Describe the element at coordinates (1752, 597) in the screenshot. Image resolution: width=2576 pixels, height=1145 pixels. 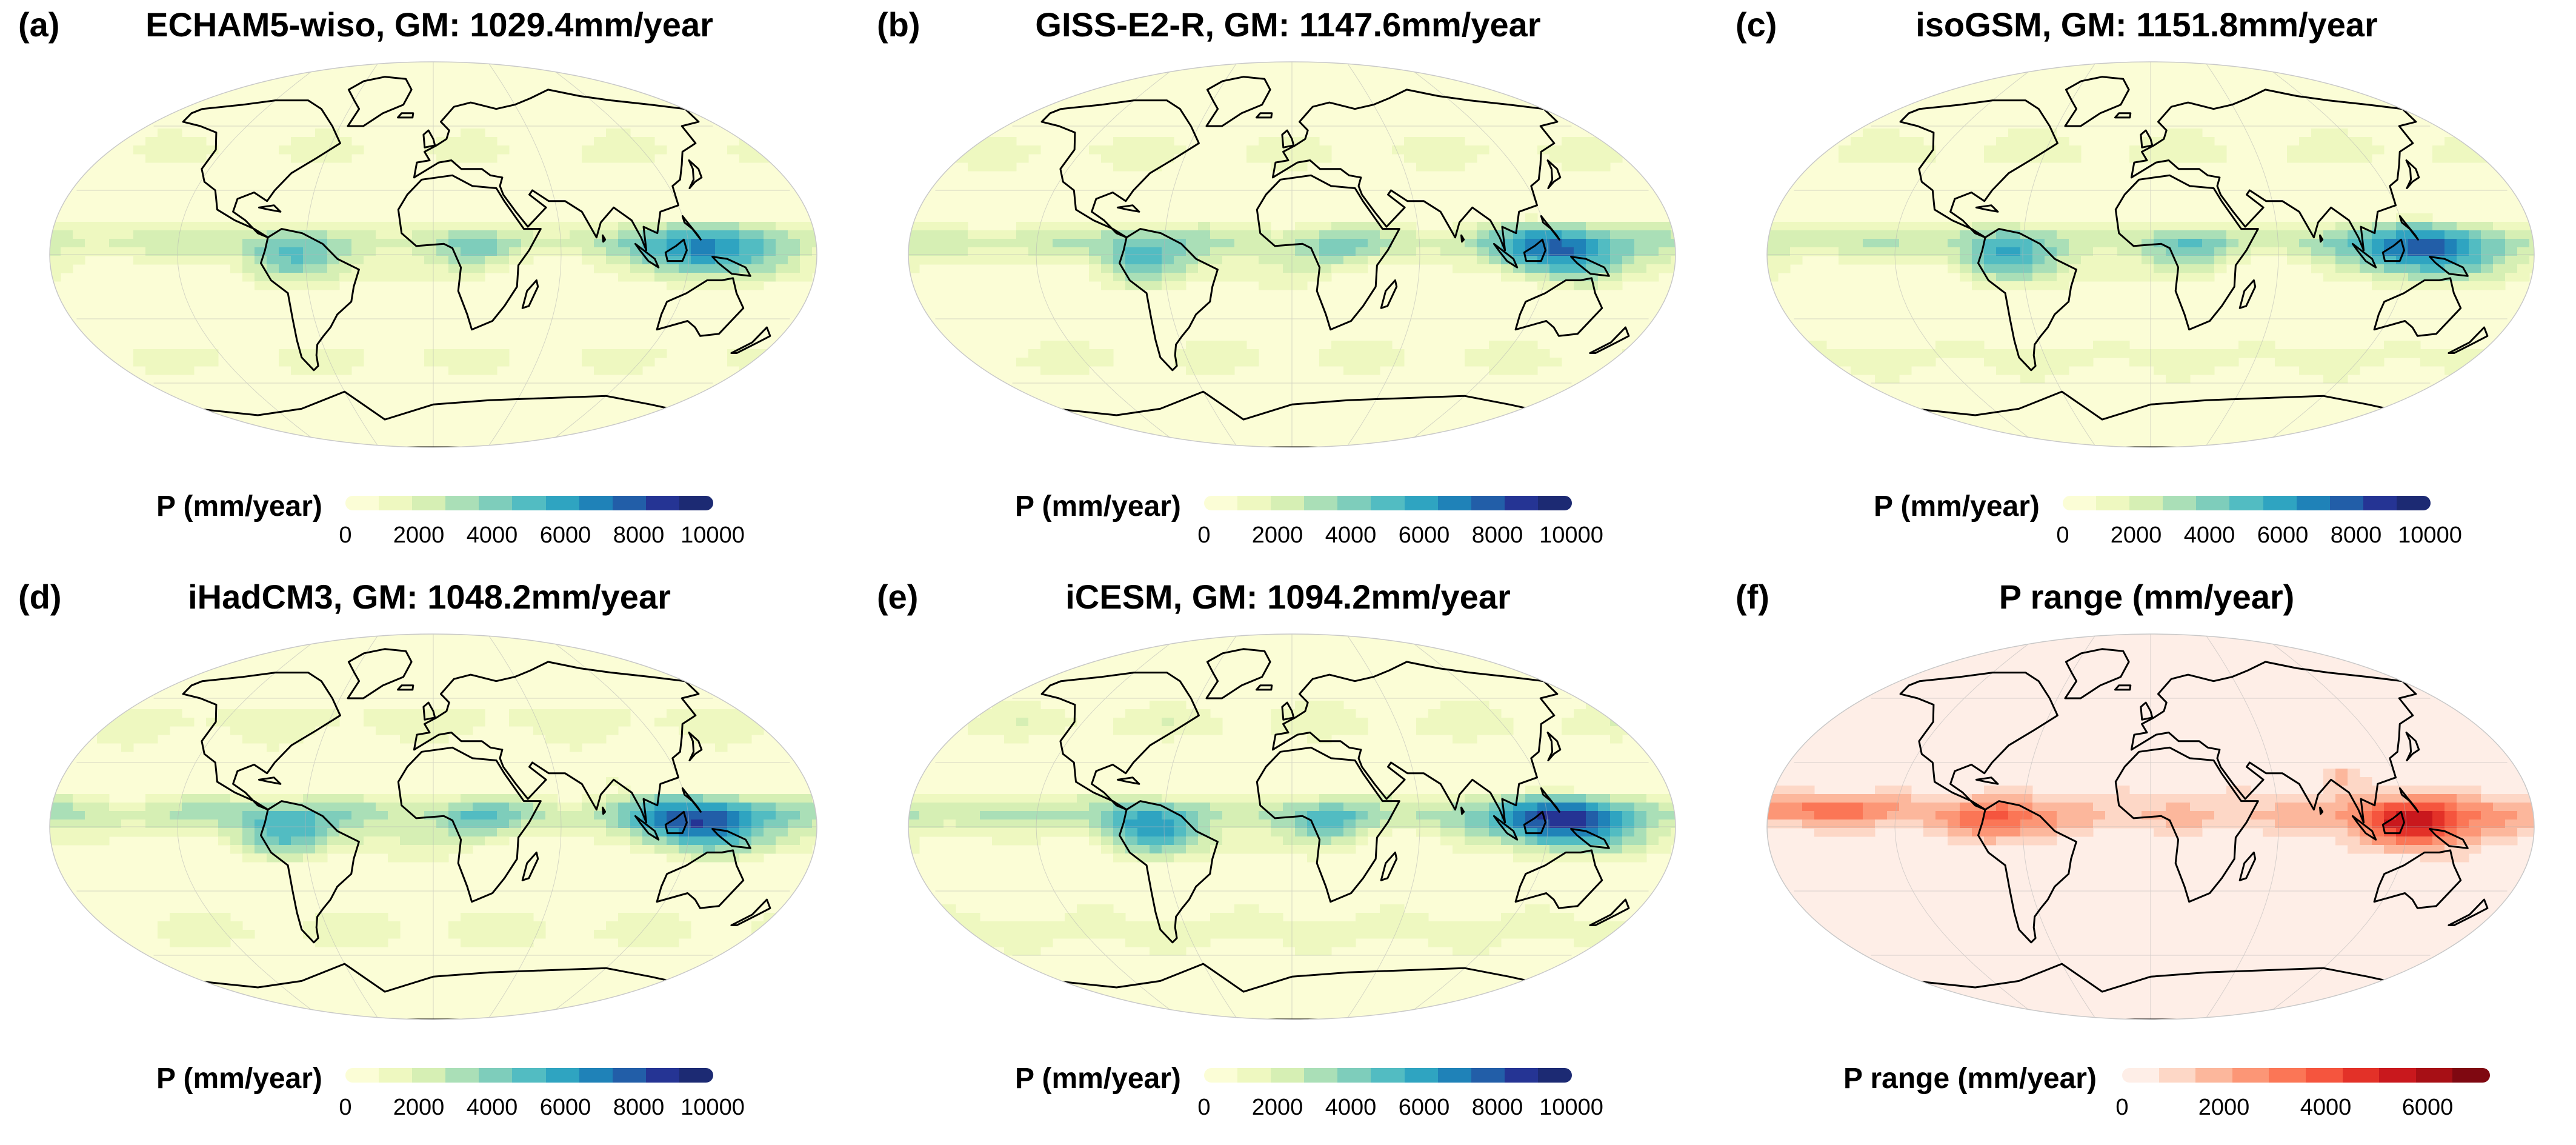
I see `panel-label: (f)` at that location.